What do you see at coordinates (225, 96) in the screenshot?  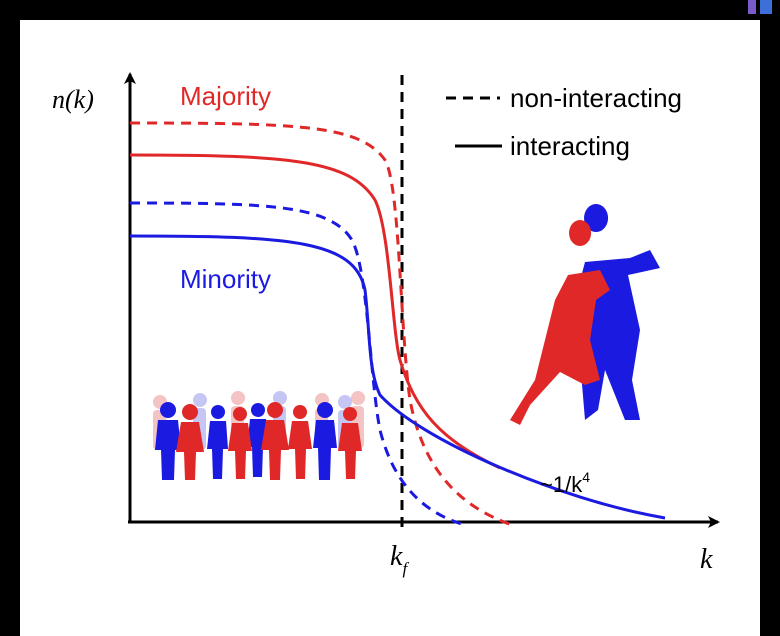 I see `majority-label: Majority` at bounding box center [225, 96].